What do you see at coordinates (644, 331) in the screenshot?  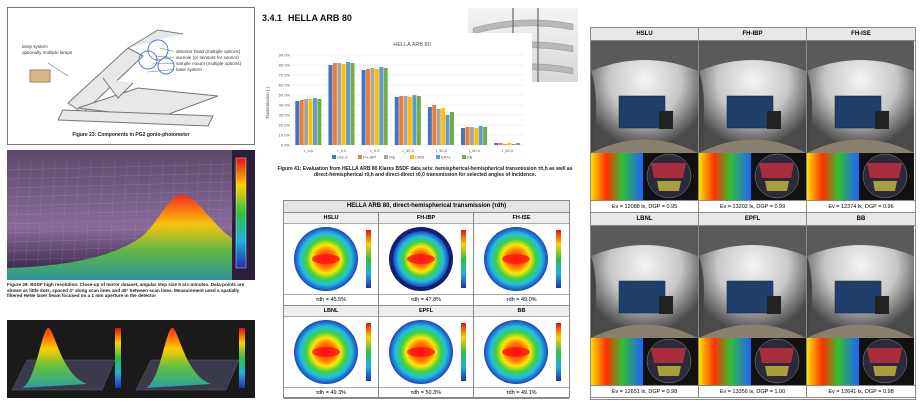 I see `floor` at bounding box center [644, 331].